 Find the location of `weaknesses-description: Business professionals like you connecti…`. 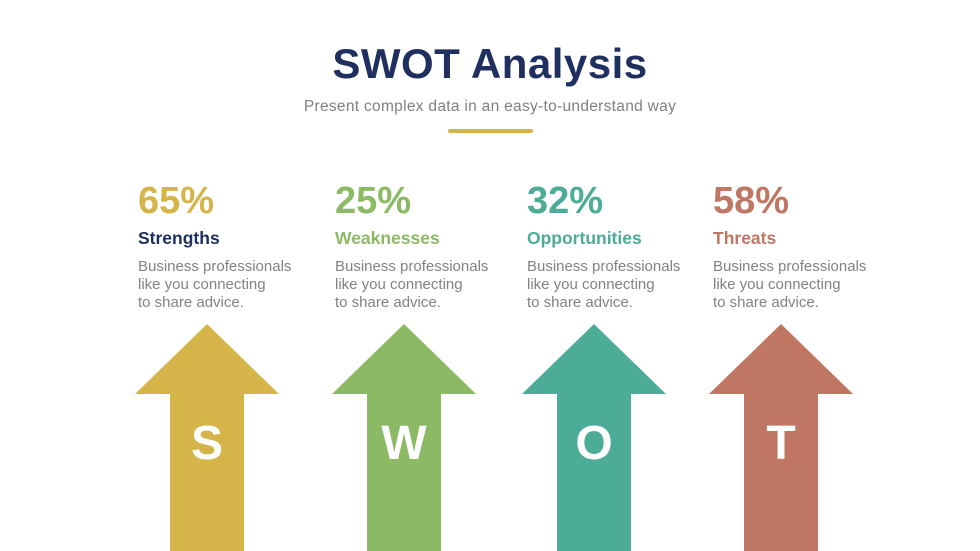

weaknesses-description: Business professionals like you connecti… is located at coordinates (412, 284).